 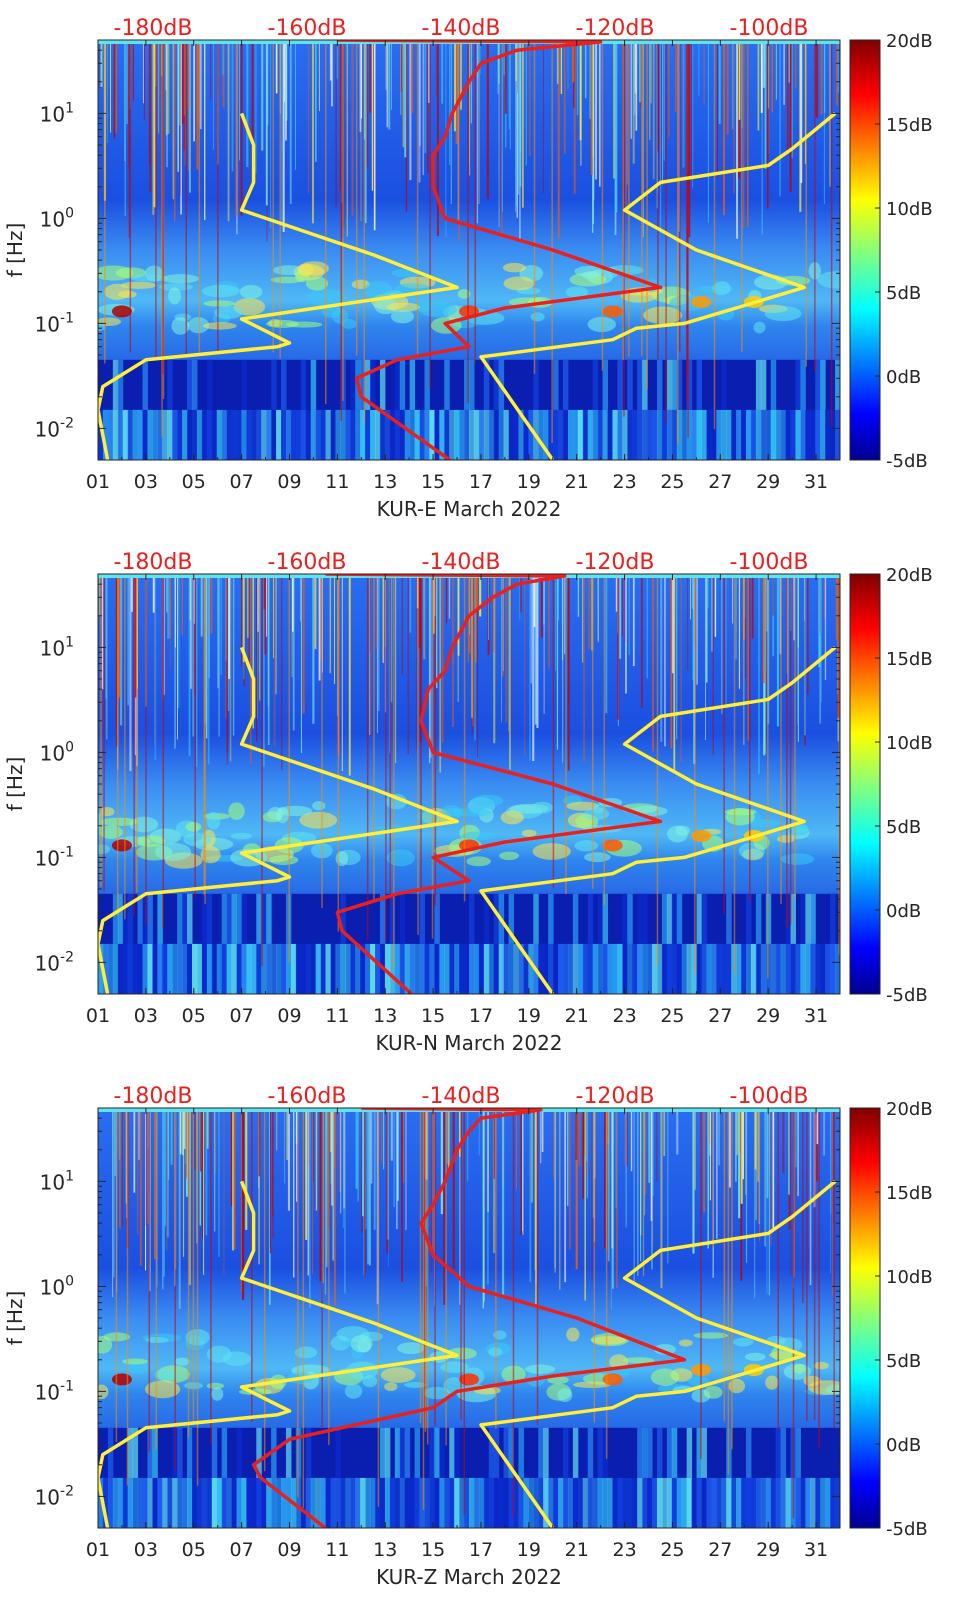 What do you see at coordinates (481, 482) in the screenshot?
I see `x-tick-label: 17` at bounding box center [481, 482].